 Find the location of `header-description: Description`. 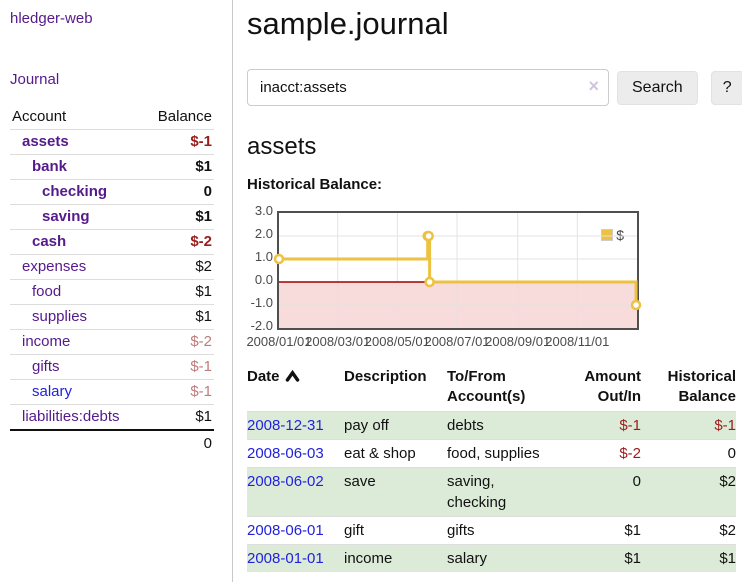

header-description: Description is located at coordinates (385, 376).